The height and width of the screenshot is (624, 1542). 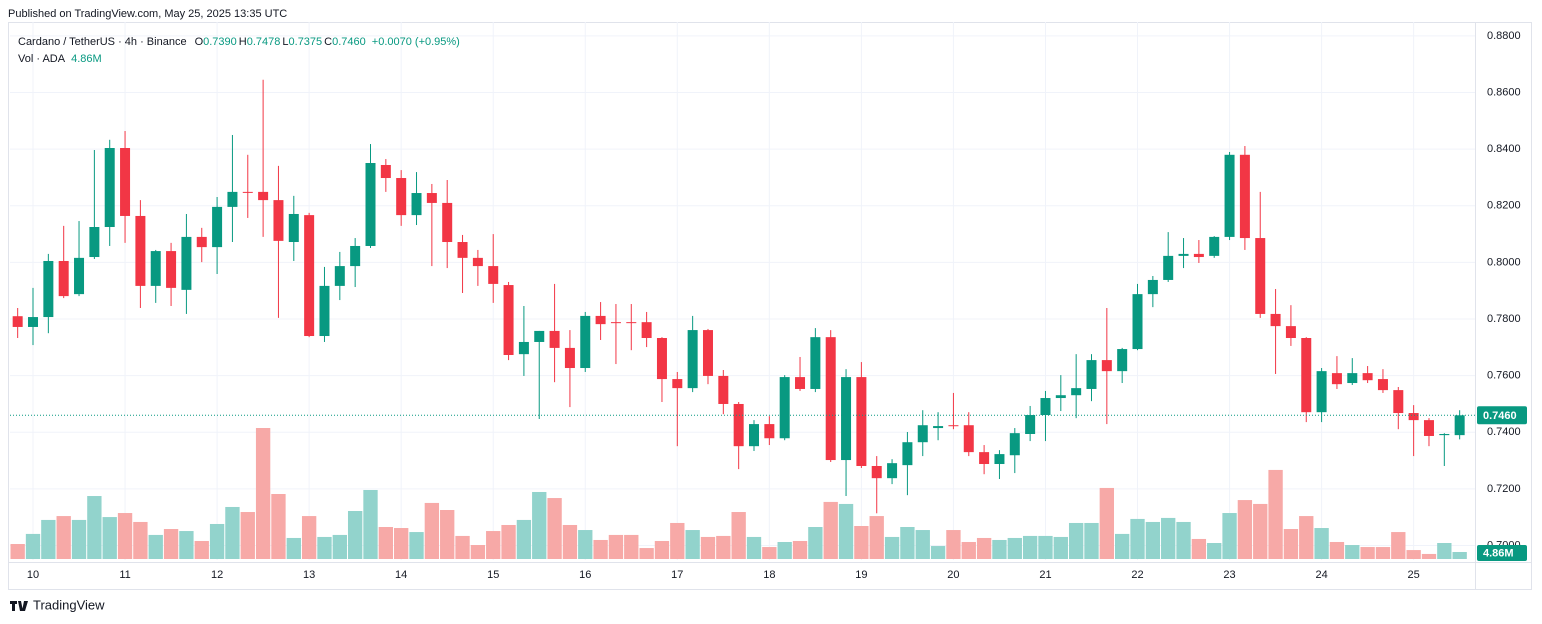 What do you see at coordinates (585, 575) in the screenshot?
I see `x-tick-label: 16` at bounding box center [585, 575].